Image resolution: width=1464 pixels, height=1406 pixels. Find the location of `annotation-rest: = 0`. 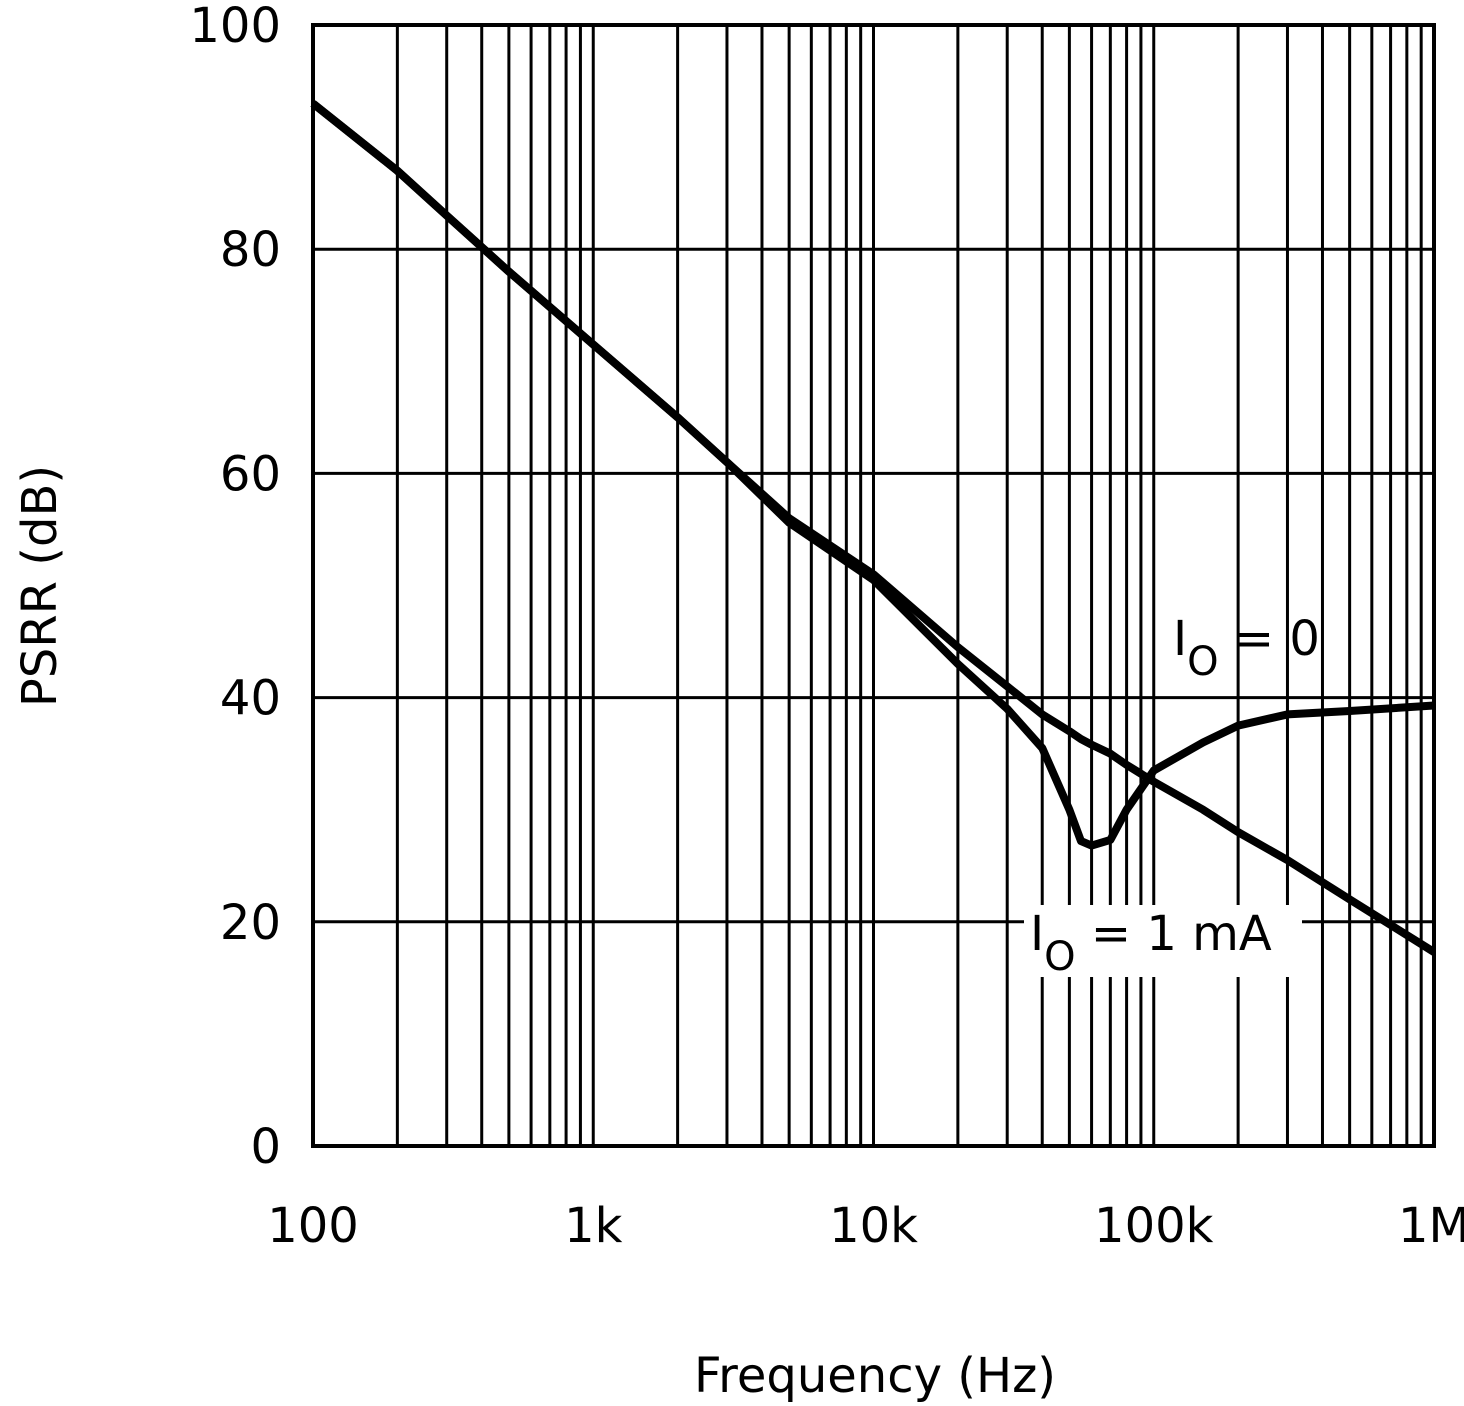

annotation-rest: = 0 is located at coordinates (1269, 639).